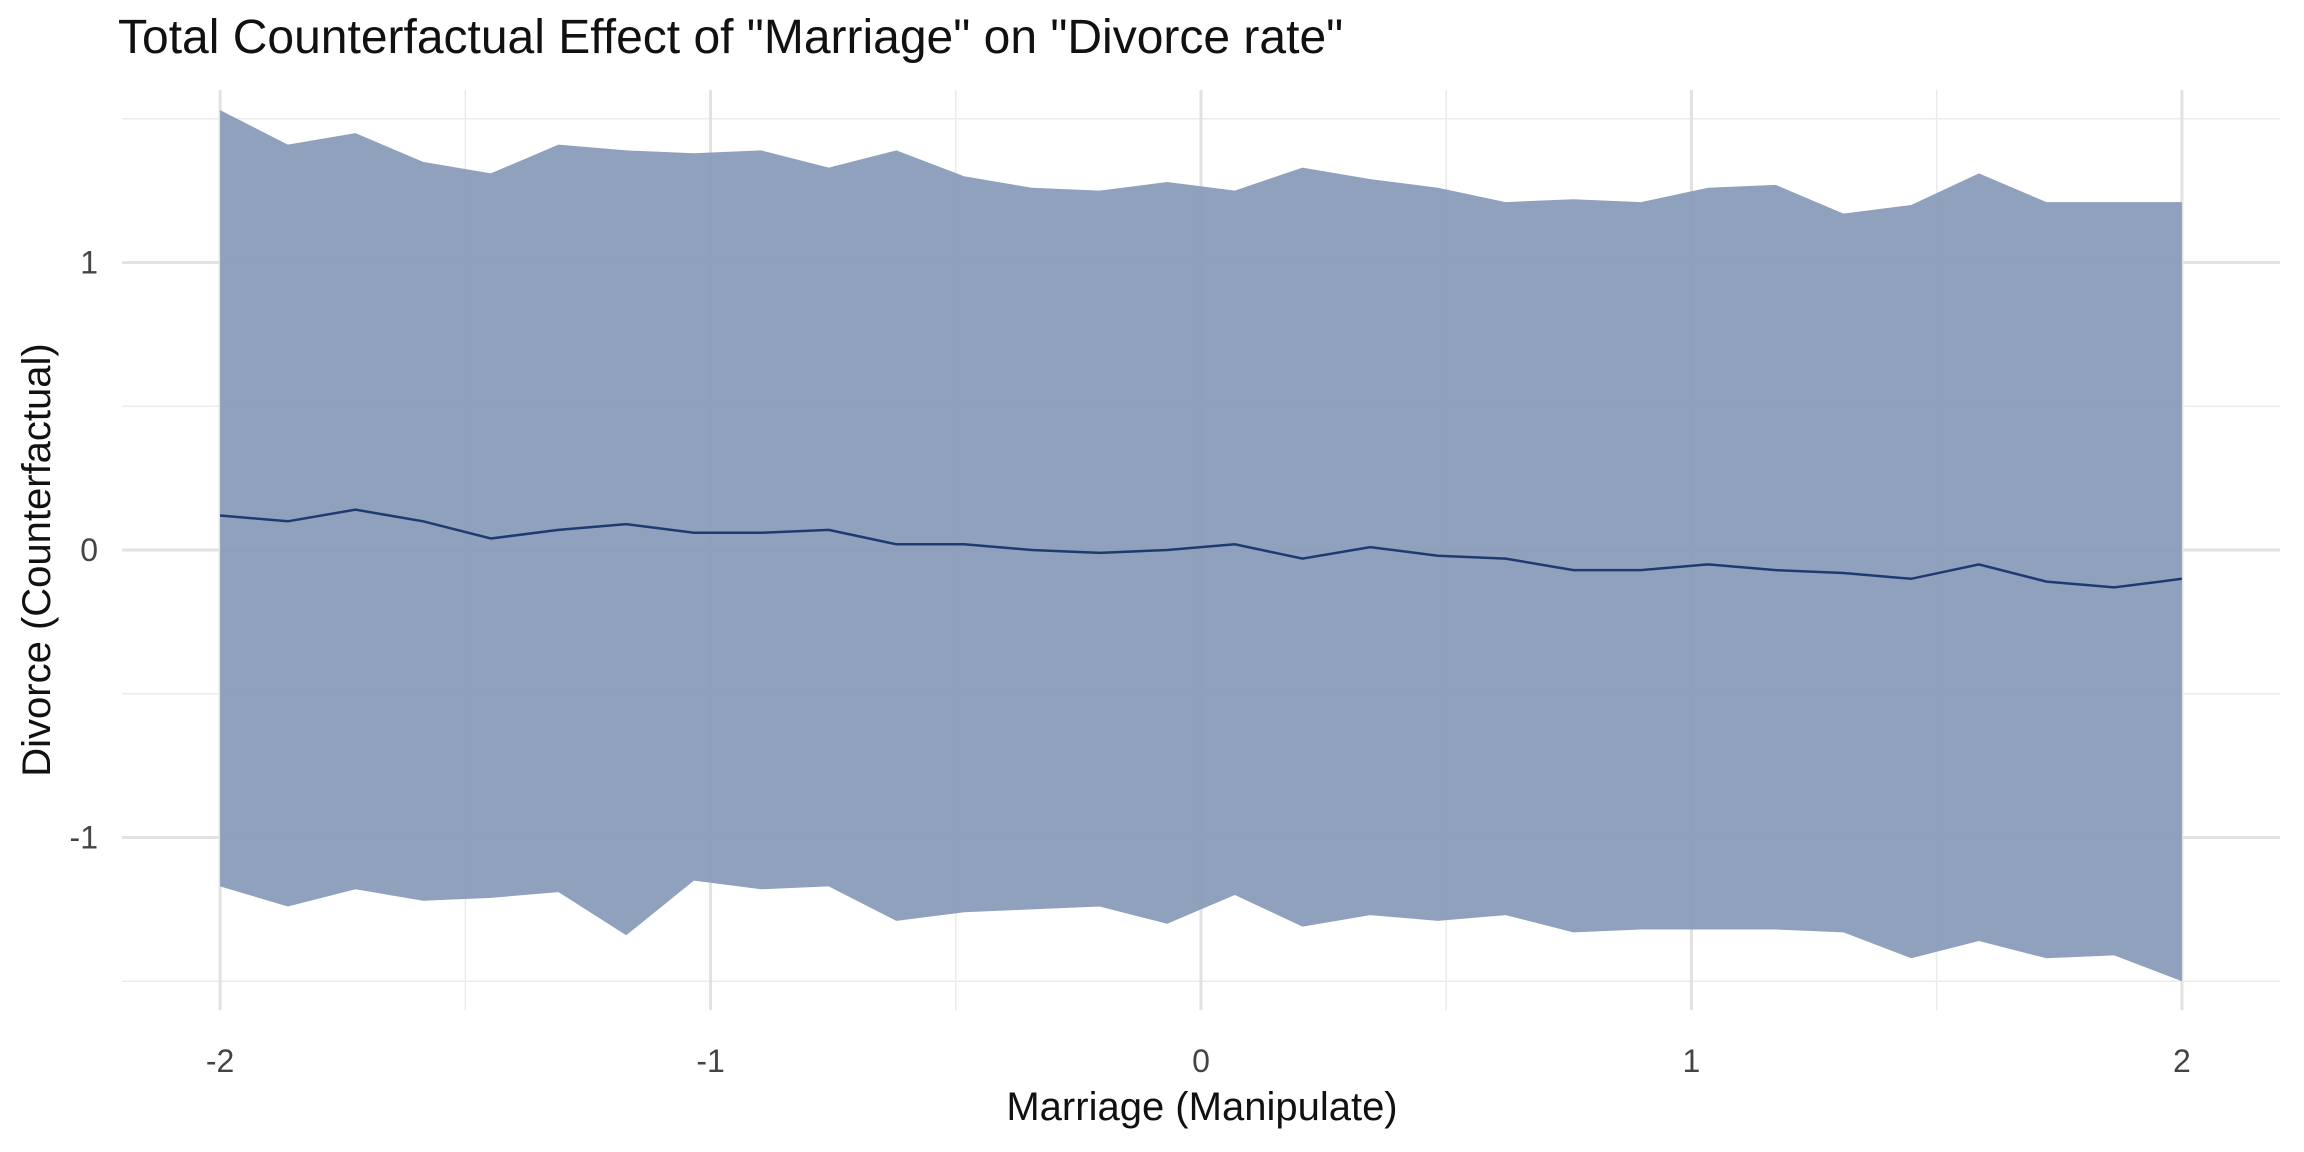  What do you see at coordinates (1201, 1061) in the screenshot?
I see `x-tick-label: 0` at bounding box center [1201, 1061].